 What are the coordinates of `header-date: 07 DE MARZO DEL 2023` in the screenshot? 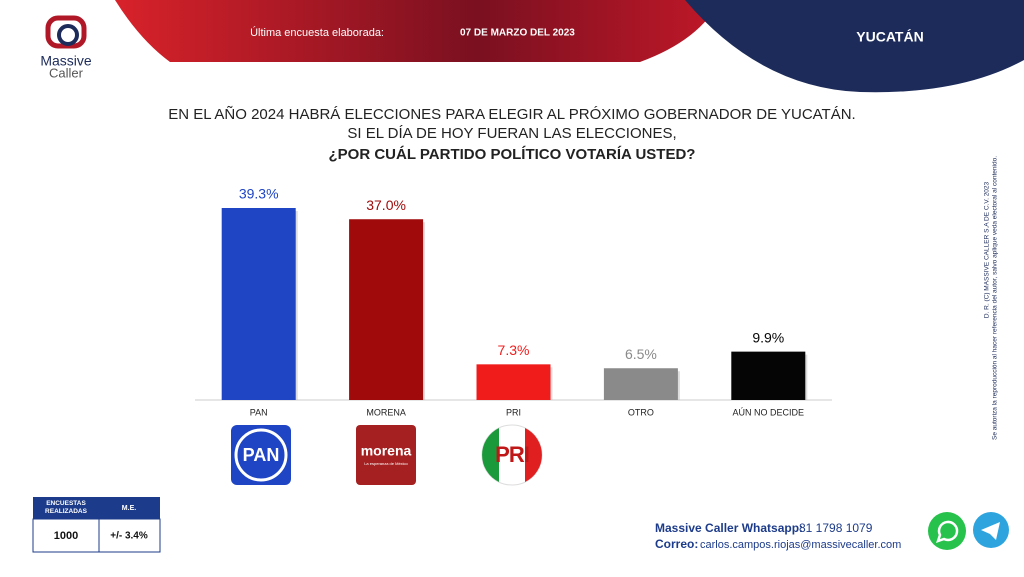 It's located at (517, 33).